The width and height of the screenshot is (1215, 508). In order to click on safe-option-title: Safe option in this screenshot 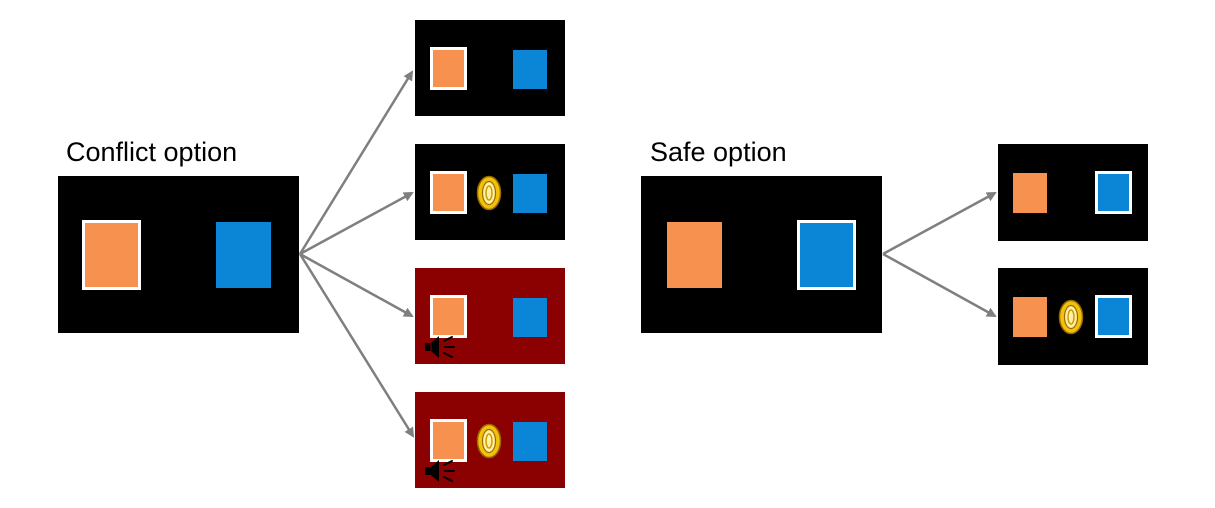, I will do `click(718, 152)`.